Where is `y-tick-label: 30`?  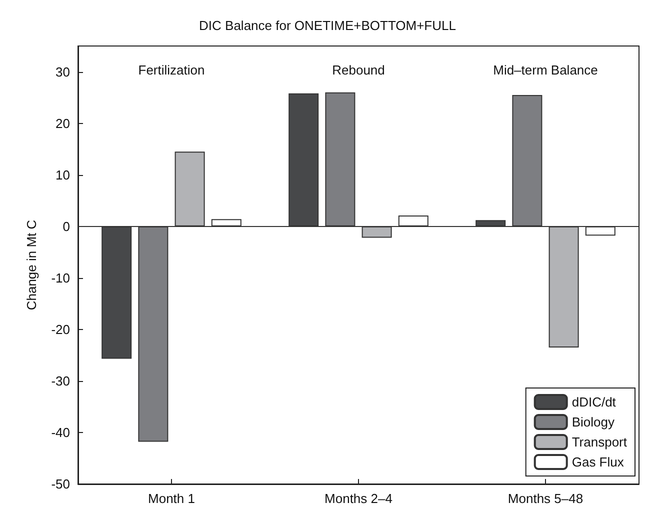
y-tick-label: 30 is located at coordinates (63, 72).